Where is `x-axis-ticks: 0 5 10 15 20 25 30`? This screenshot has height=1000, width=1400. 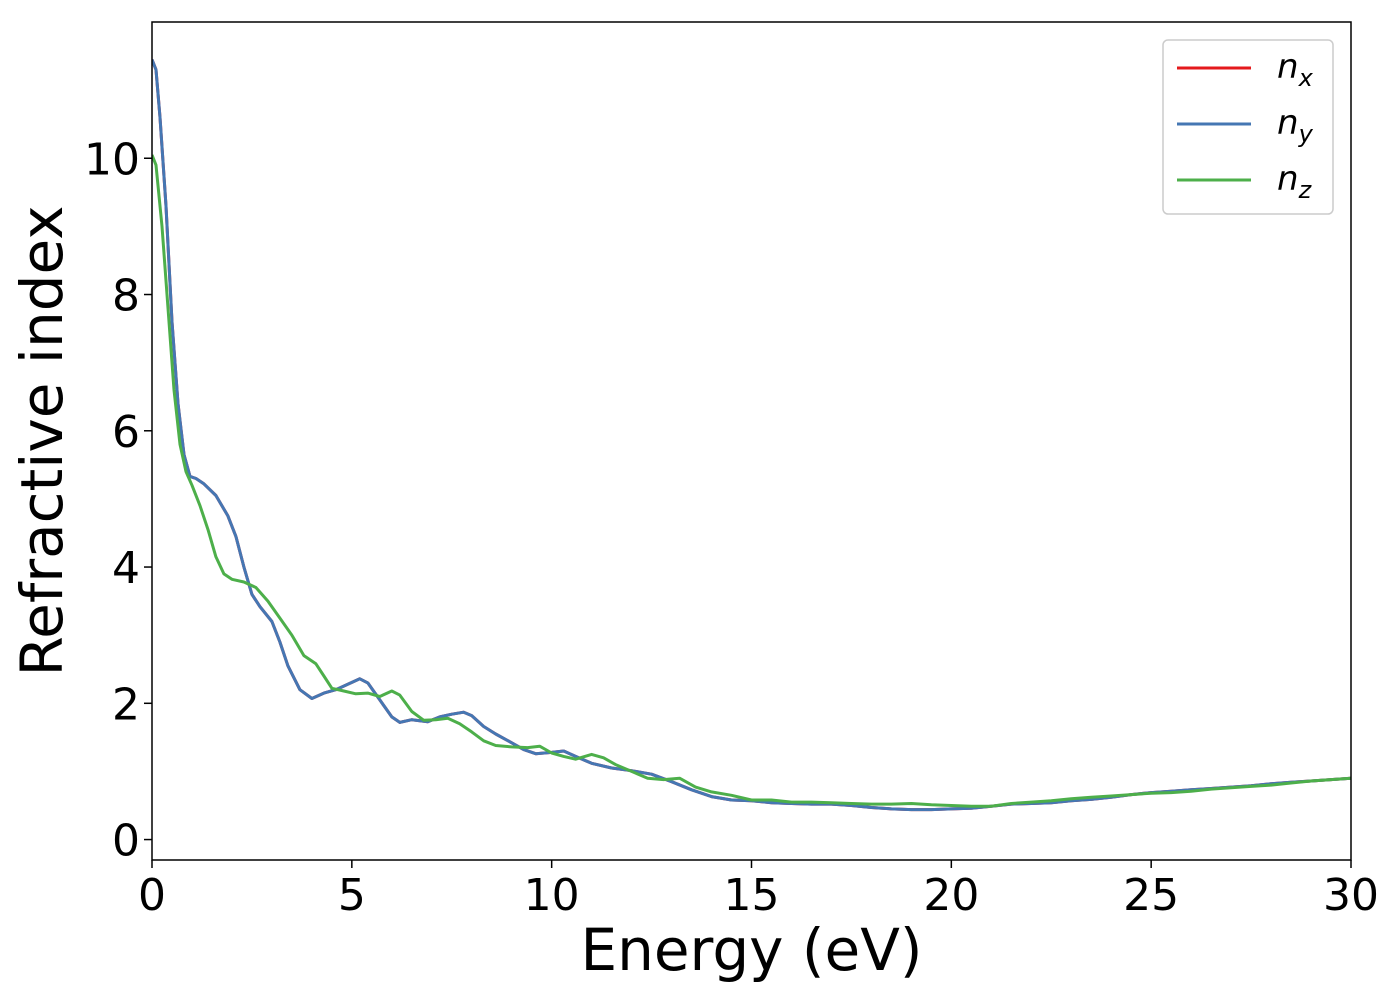 x-axis-ticks: 0 5 10 15 20 25 30 is located at coordinates (758, 890).